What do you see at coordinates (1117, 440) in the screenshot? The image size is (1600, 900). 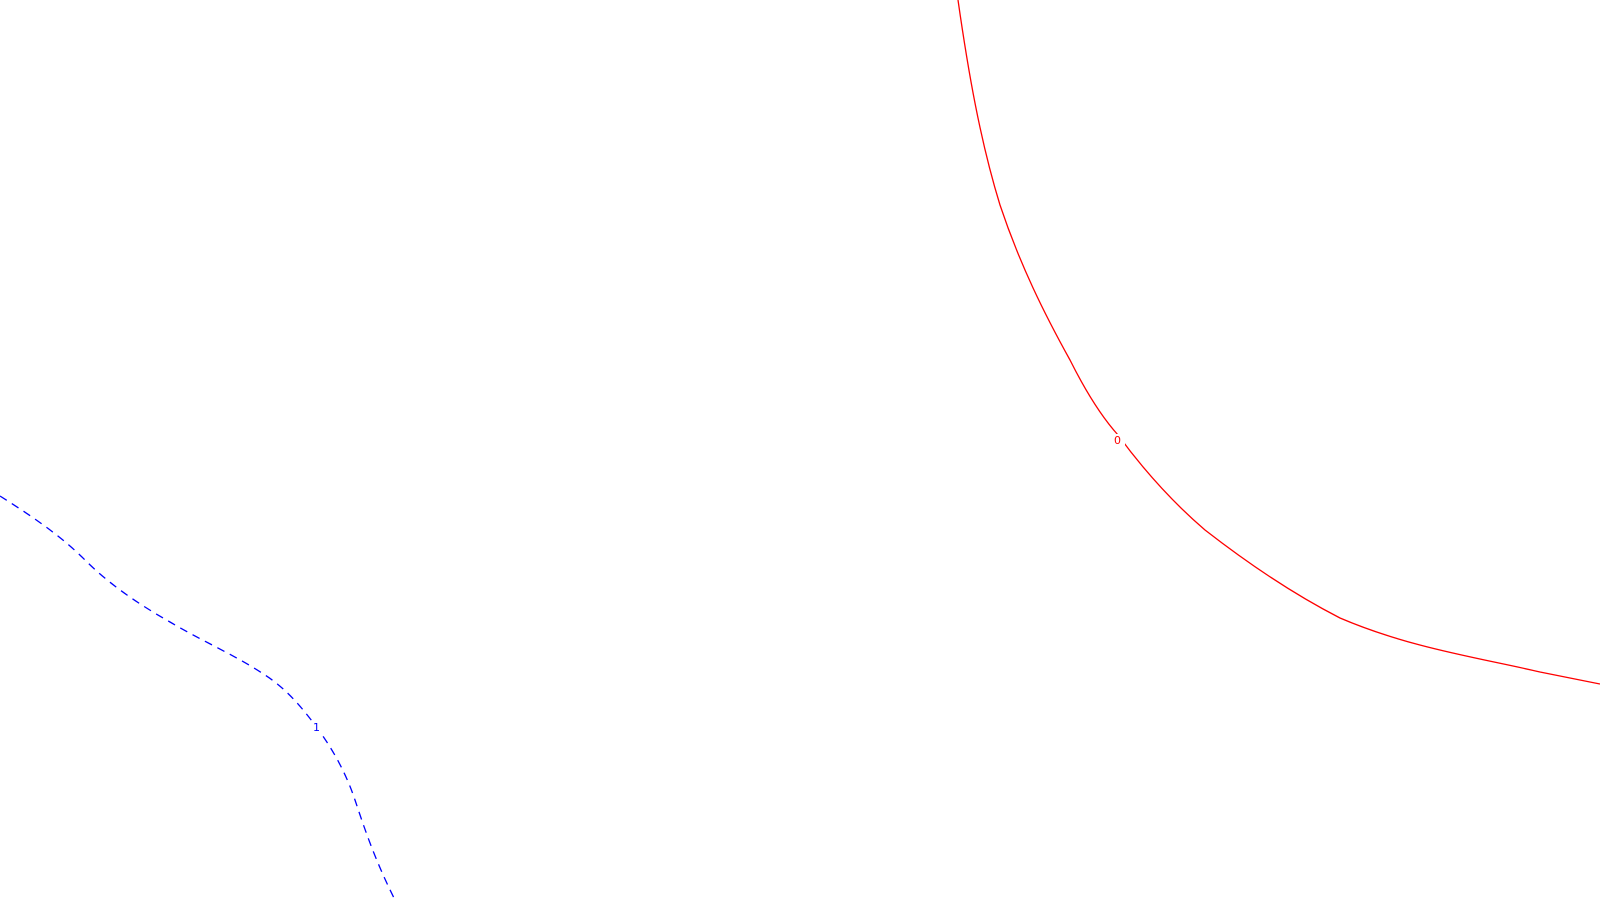 I see `contour-label-0: 0` at bounding box center [1117, 440].